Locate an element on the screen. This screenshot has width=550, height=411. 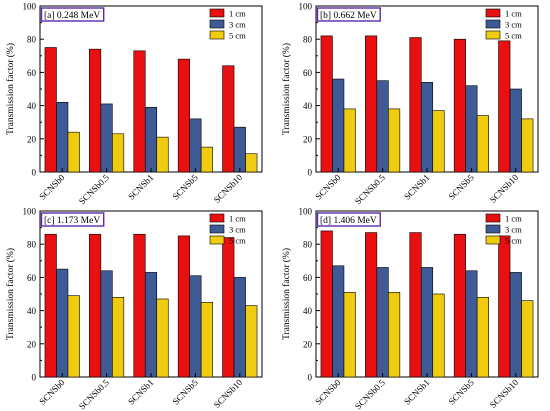
bar-3cm-SCNSb0.5 is located at coordinates (106, 138).